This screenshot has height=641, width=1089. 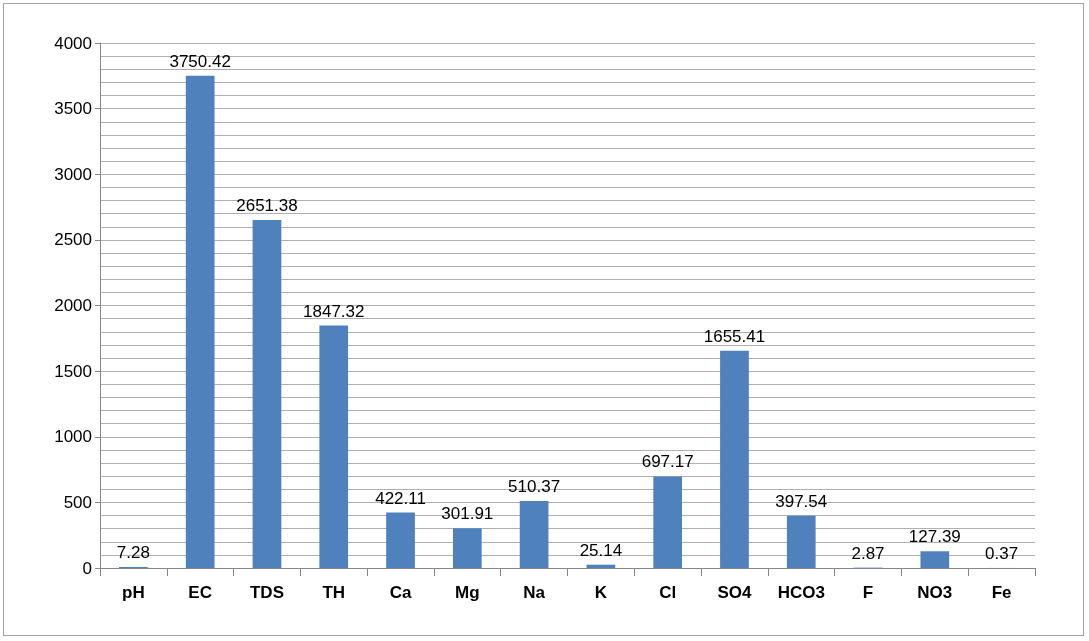 I want to click on data-label: 397.54, so click(x=801, y=501).